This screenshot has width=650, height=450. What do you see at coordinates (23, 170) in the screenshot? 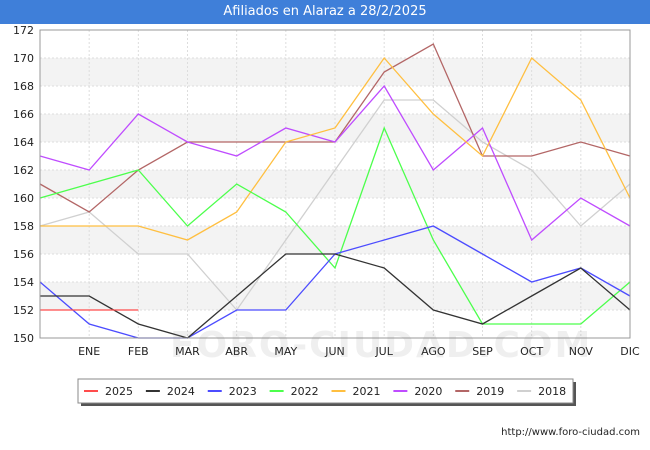
I see `y-tick-label: 162` at bounding box center [23, 170].